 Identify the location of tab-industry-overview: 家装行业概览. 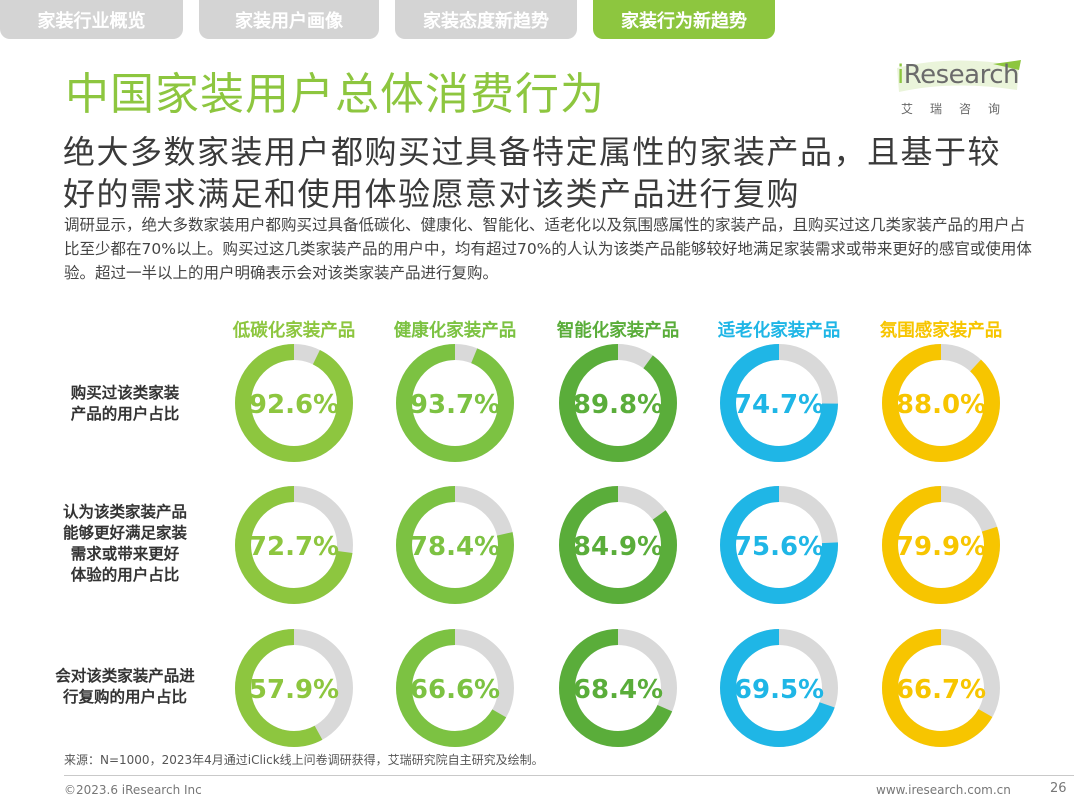
(91, 19).